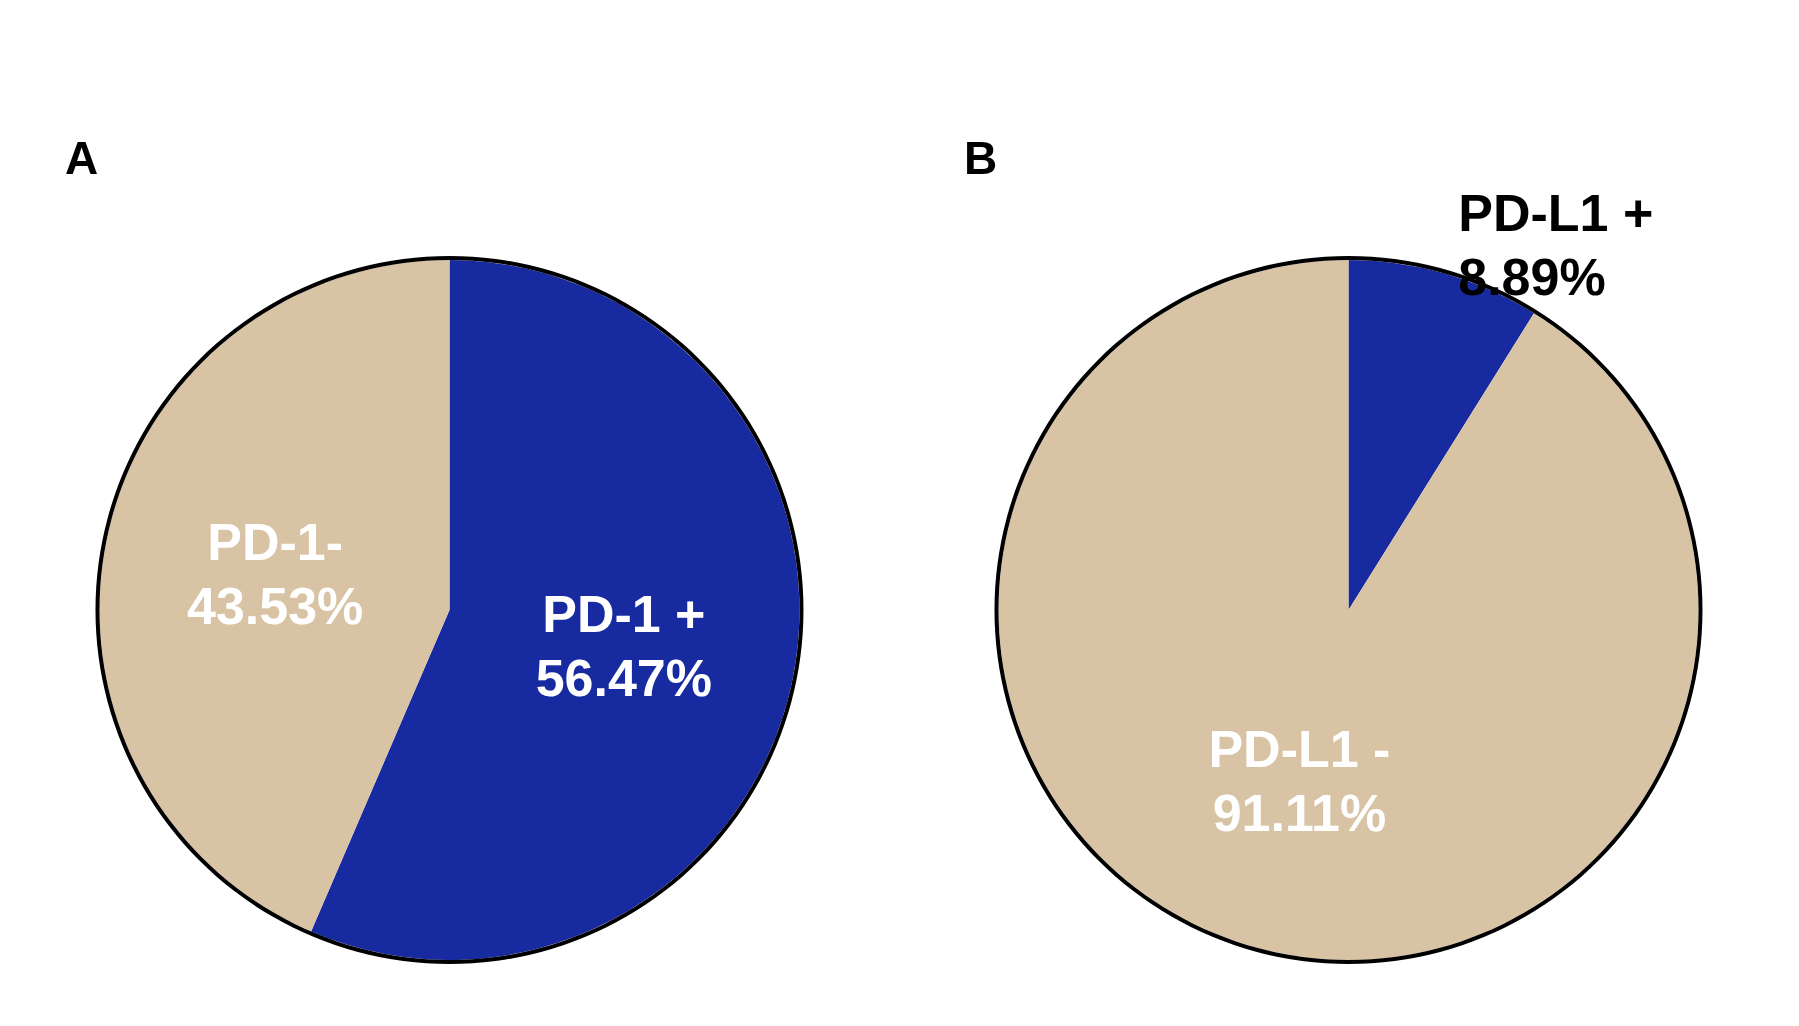  What do you see at coordinates (1299, 813) in the screenshot?
I see `data-label: 91.11%` at bounding box center [1299, 813].